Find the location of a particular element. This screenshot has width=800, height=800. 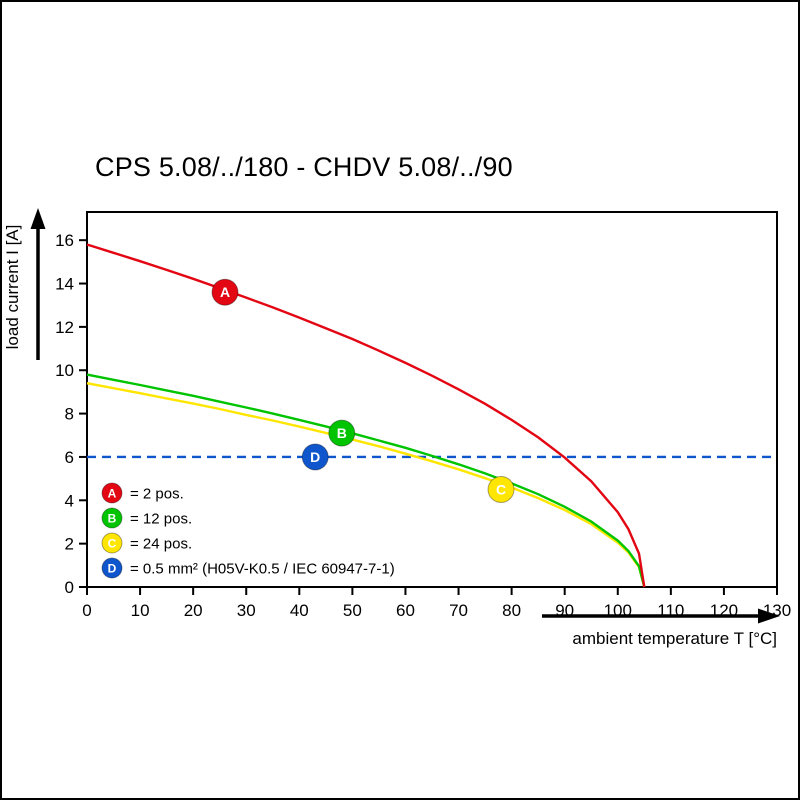

legend-swatch-A is located at coordinates (112, 493).